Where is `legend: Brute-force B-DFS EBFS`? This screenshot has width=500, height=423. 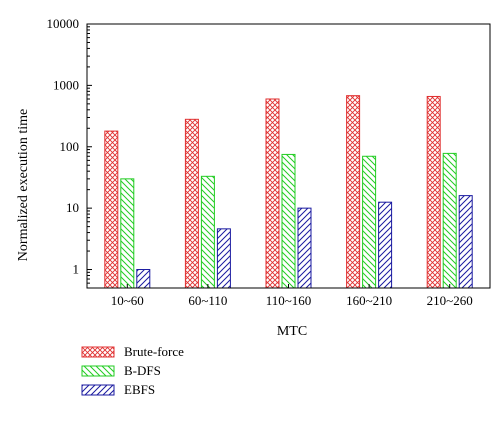
legend: Brute-force B-DFS EBFS is located at coordinates (132, 370).